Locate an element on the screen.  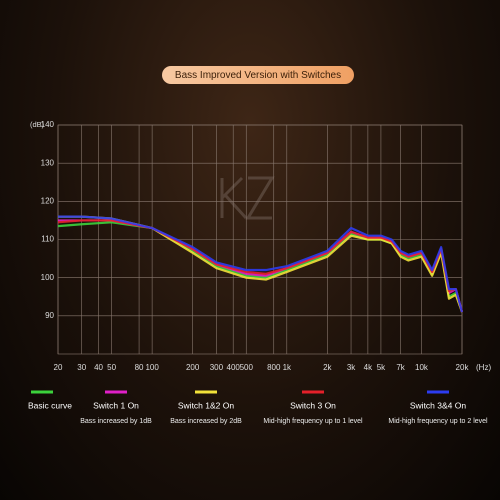
x-tick-label: 4k is located at coordinates (368, 367).